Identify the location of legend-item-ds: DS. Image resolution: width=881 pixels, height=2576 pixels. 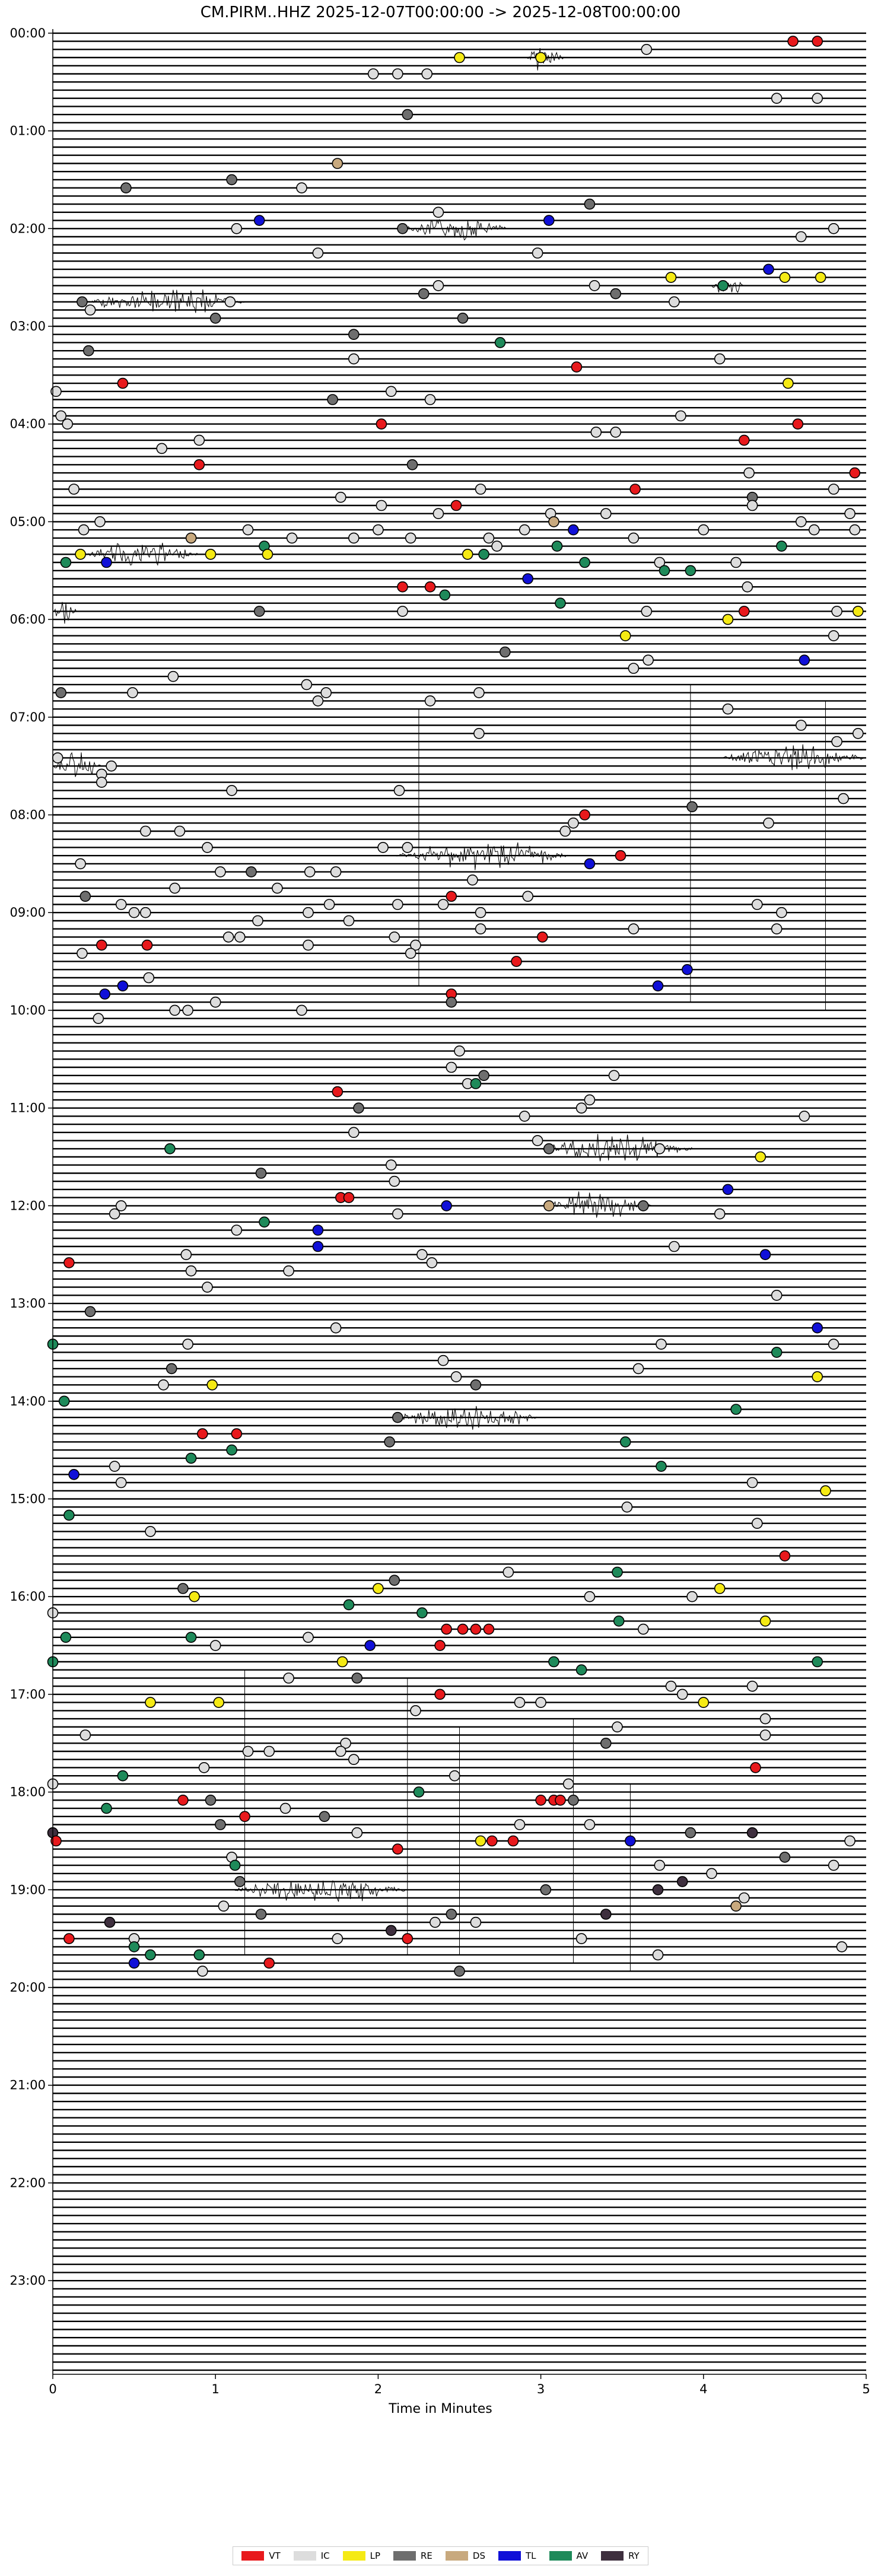
(465, 2555).